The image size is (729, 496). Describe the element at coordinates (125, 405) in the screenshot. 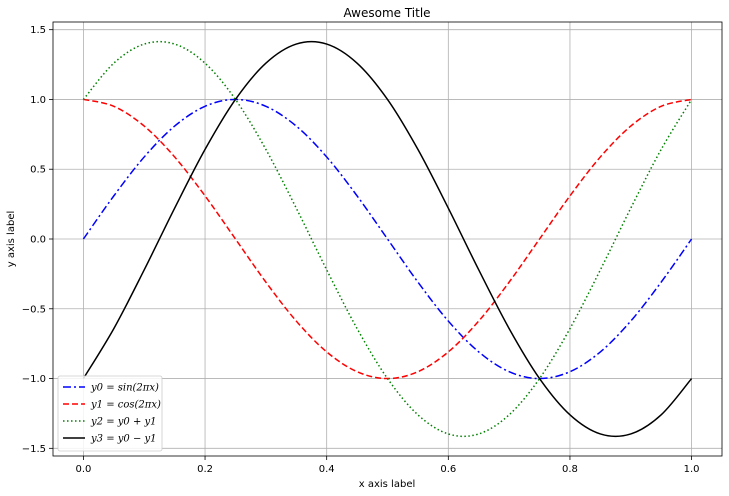

I see `legend-label-1: y1 = cos(2πx)` at that location.